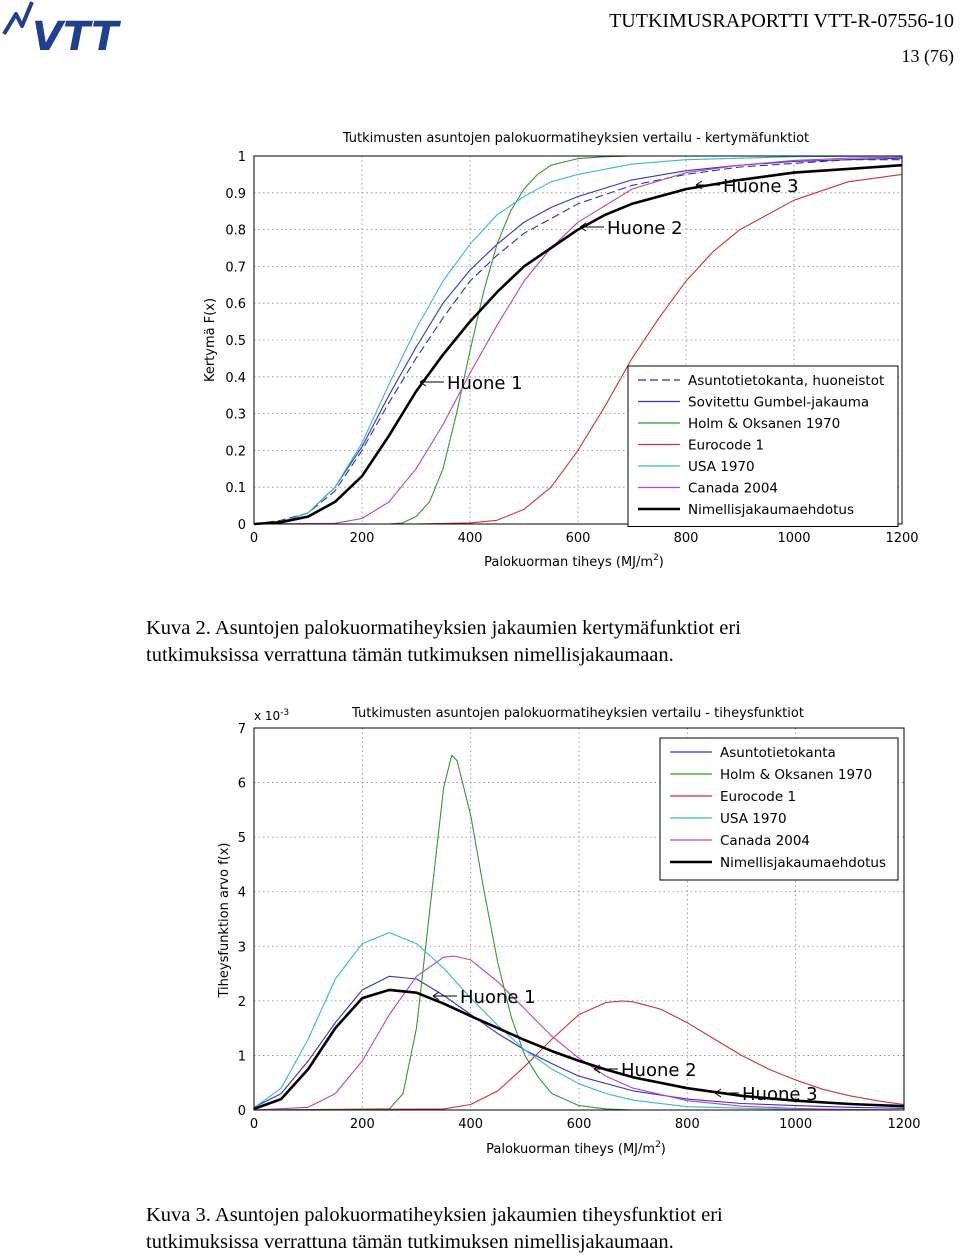  I want to click on y-tick-label: 0.1, so click(235, 488).